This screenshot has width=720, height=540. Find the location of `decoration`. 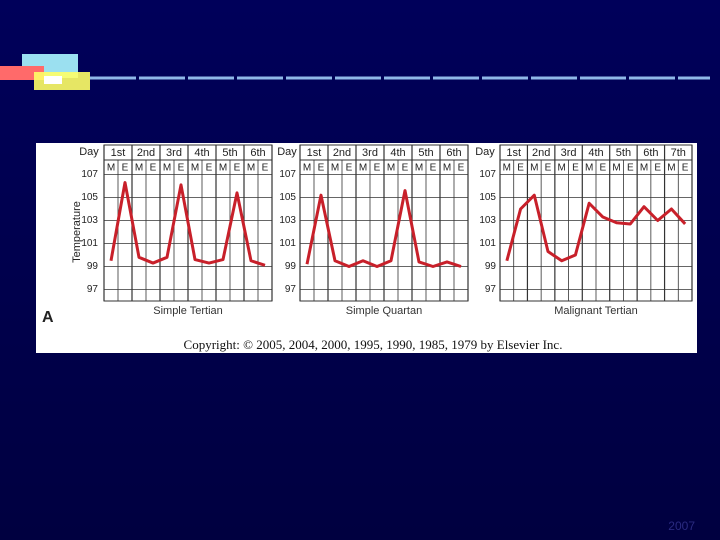

decoration is located at coordinates (355, 72).